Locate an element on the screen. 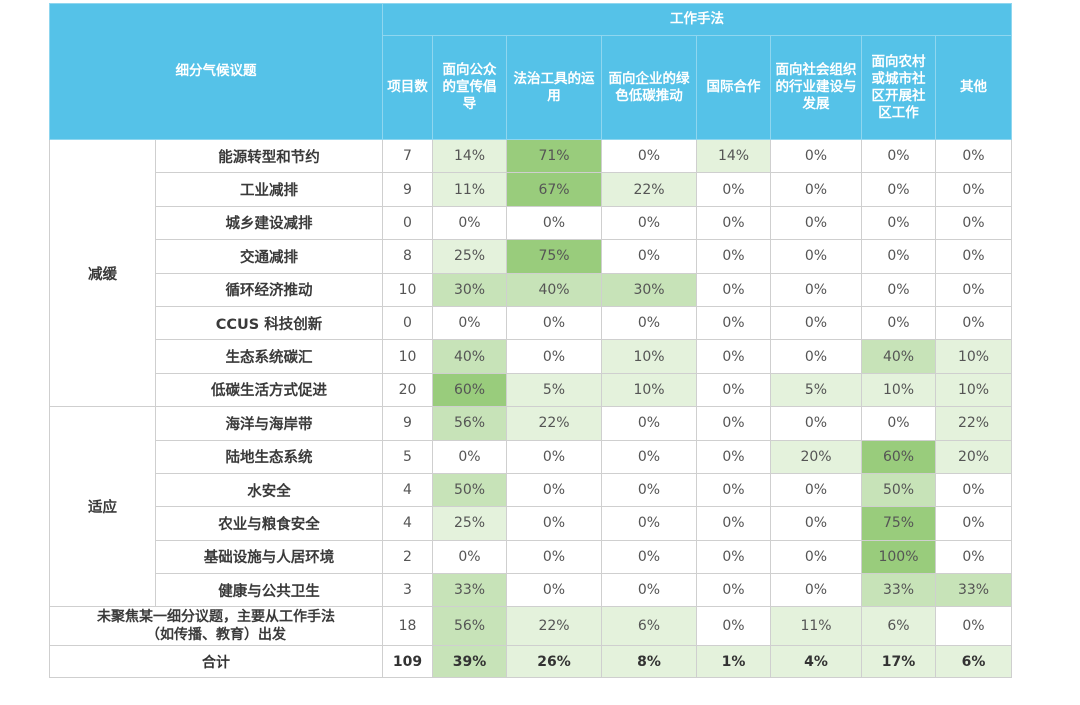 This screenshot has width=1080, height=705. table-row: 健康与公共卫生 3 33% 0% 0% 0% 0% 33% 33% is located at coordinates (531, 590).